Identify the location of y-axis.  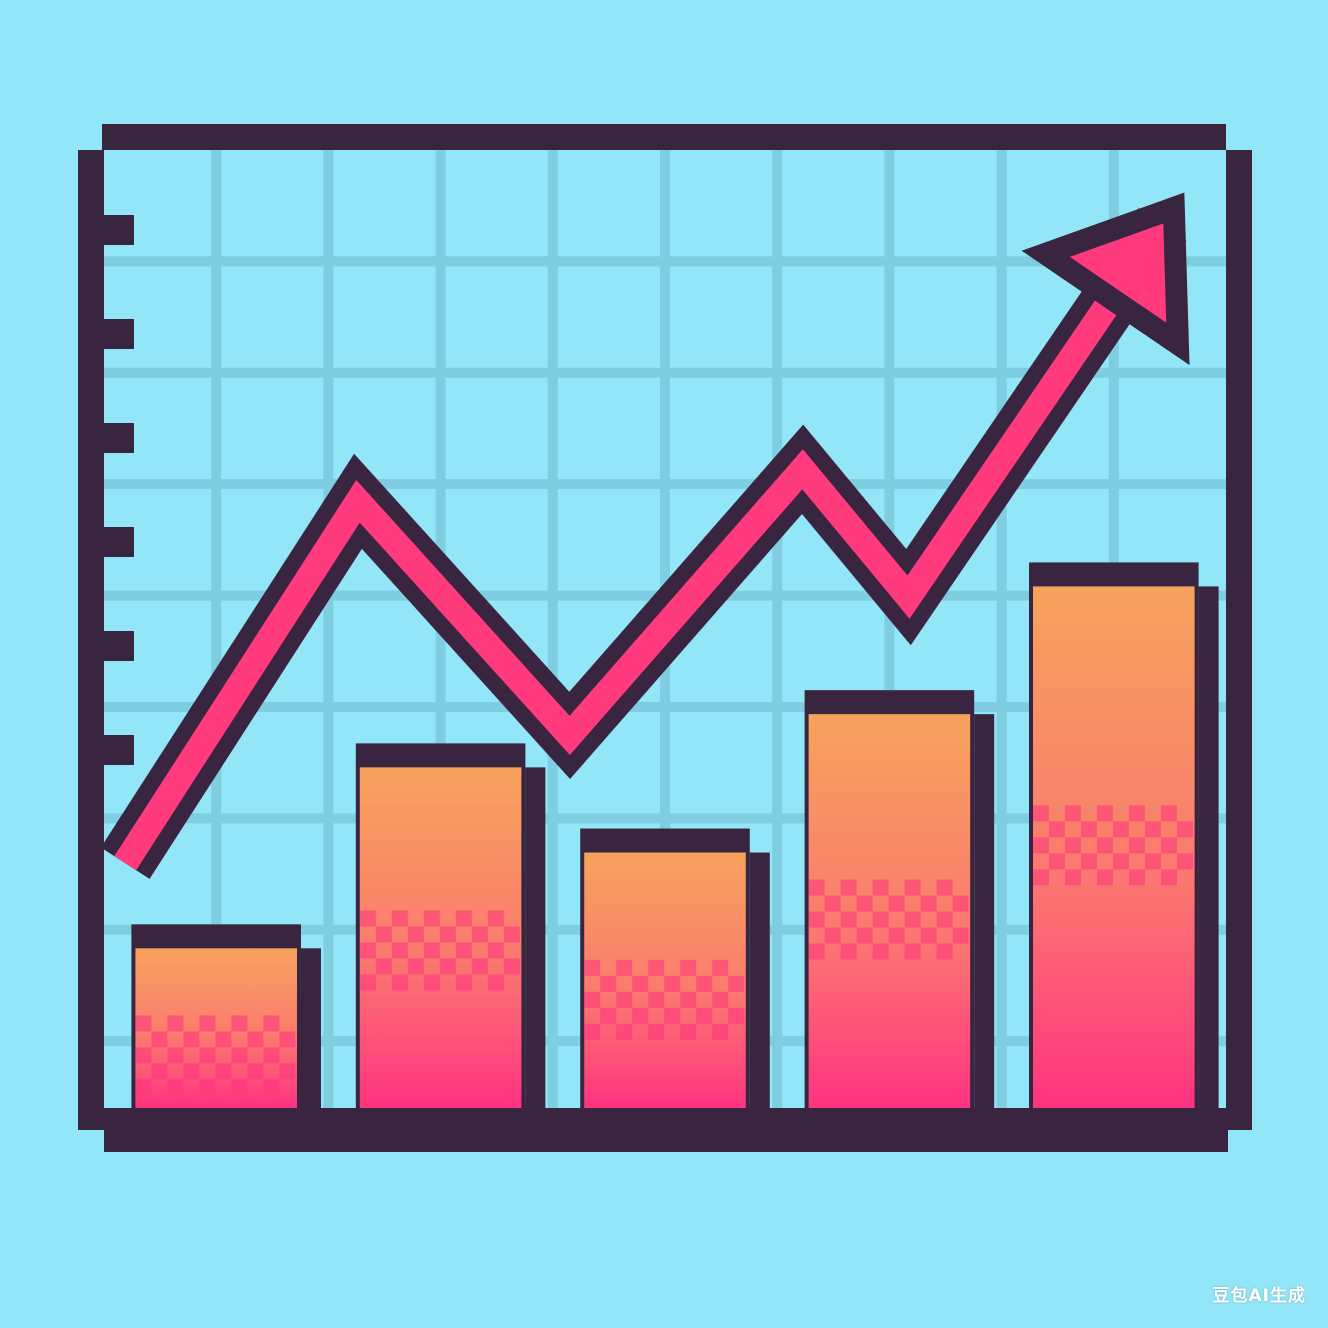
(91, 640).